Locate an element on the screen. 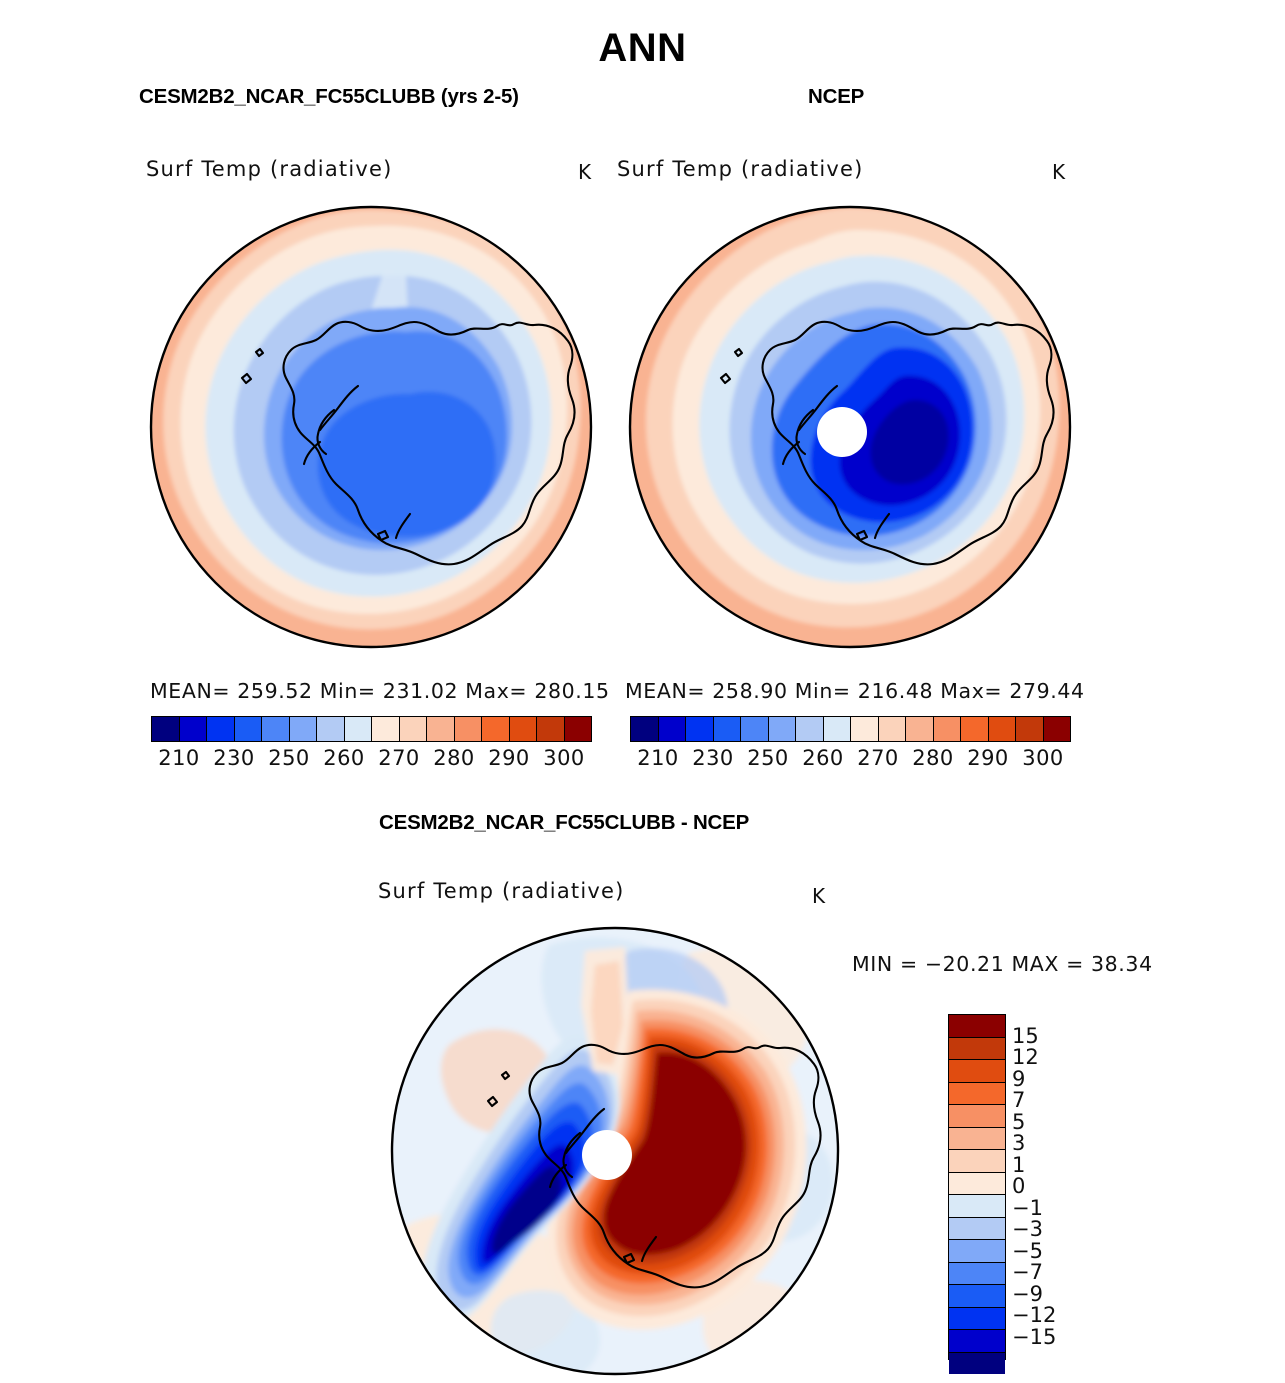 Image resolution: width=1285 pixels, height=1383 pixels. vcb-tick: −5 is located at coordinates (1027, 1250).